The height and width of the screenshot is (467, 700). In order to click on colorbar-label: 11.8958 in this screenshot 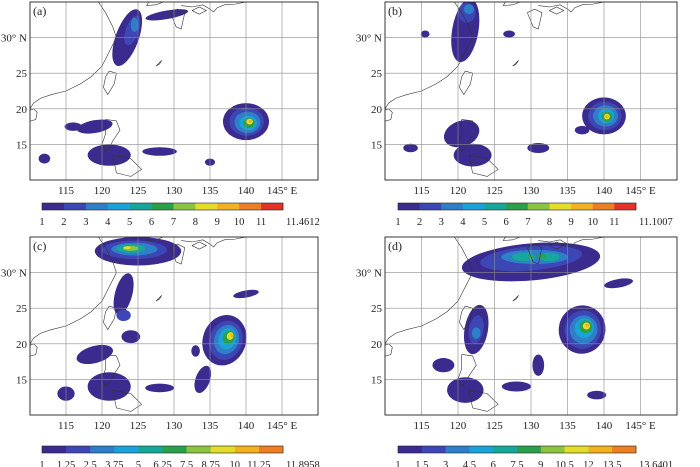, I will do `click(303, 463)`.